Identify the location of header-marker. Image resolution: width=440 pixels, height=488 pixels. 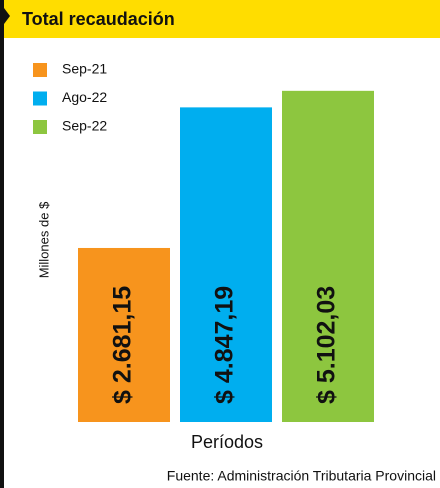
(7, 16).